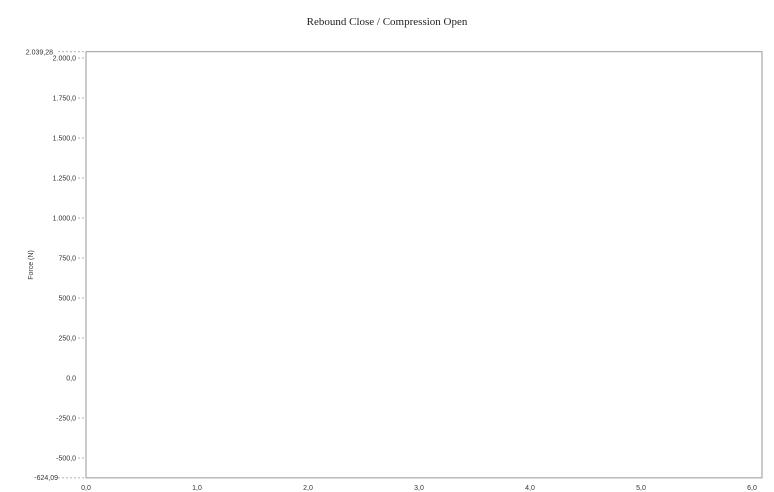 The image size is (774, 492). I want to click on x-tick-label: 3,0, so click(419, 488).